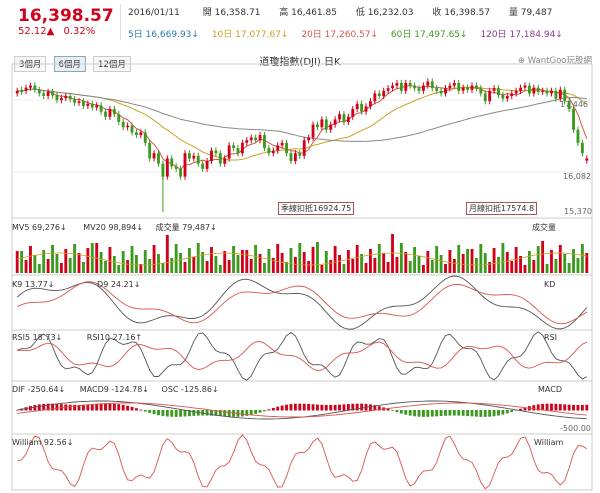 This screenshot has height=493, width=600. What do you see at coordinates (302, 410) in the screenshot?
I see `macd-signal-line` at bounding box center [302, 410].